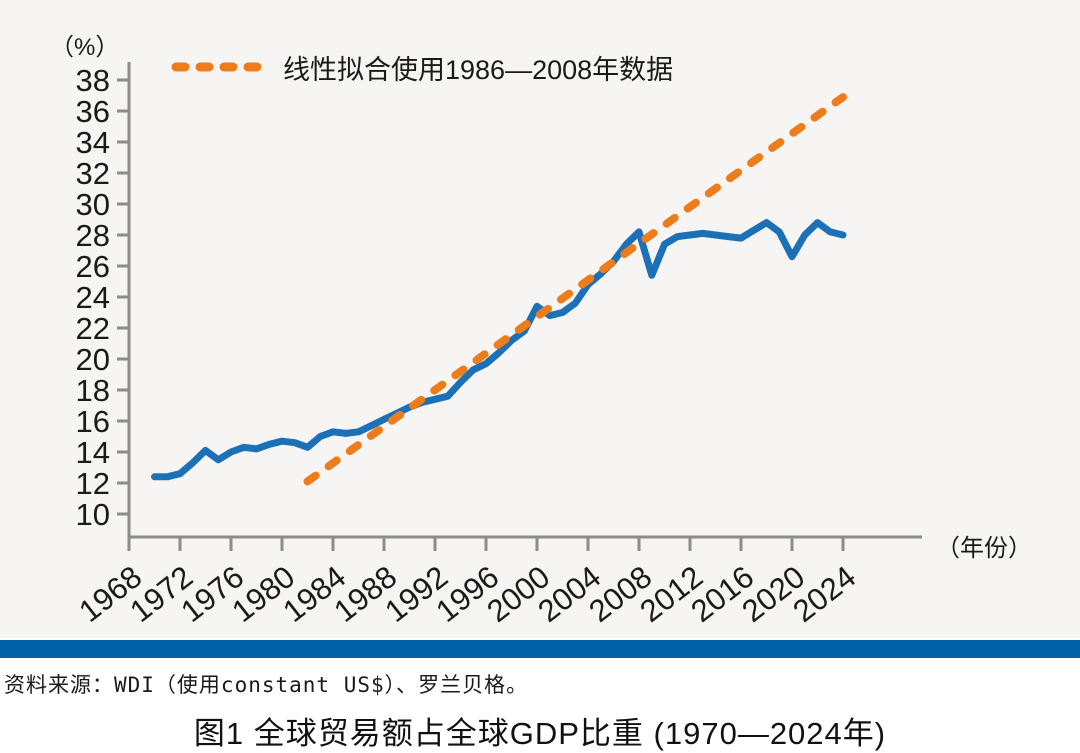 Image resolution: width=1080 pixels, height=753 pixels. Describe the element at coordinates (93, 111) in the screenshot. I see `y-tick-label: 36` at that location.